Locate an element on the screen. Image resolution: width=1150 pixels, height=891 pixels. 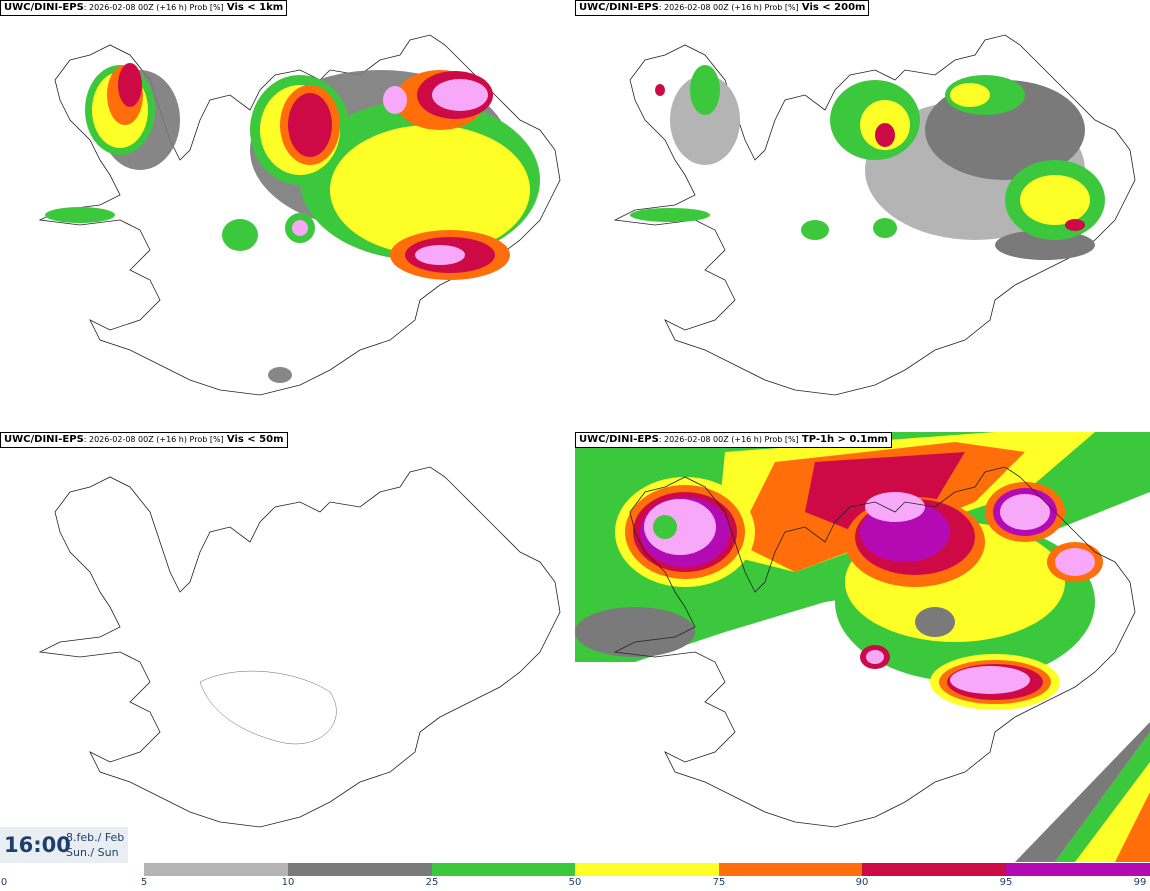
valid-date-line1: 8.feb./ Feb is located at coordinates (95, 837).